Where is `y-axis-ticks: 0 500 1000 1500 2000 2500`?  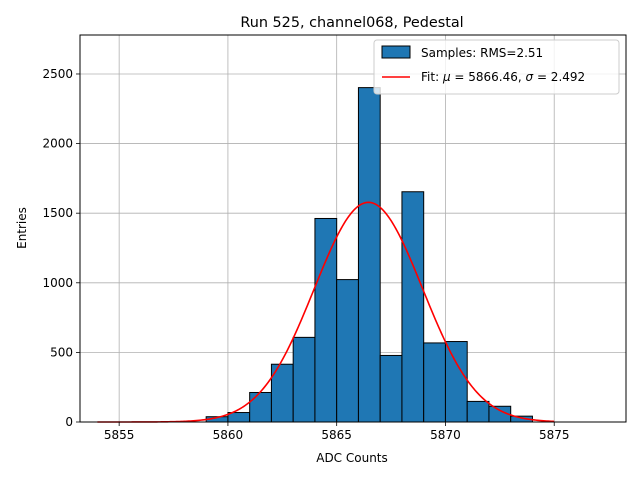 y-axis-ticks: 0 500 1000 1500 2000 2500 is located at coordinates (61, 248).